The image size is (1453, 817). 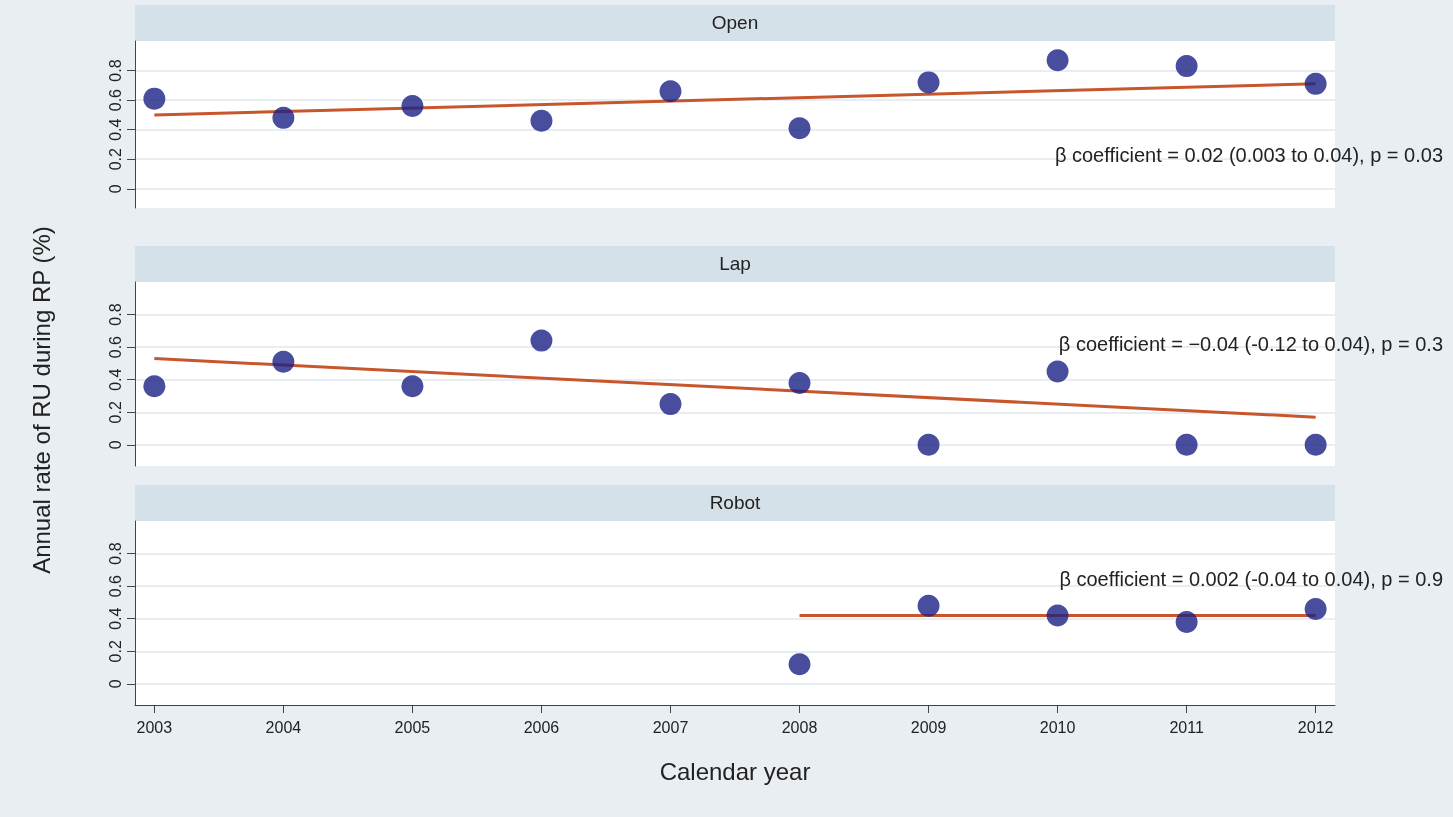 What do you see at coordinates (799, 727) in the screenshot?
I see `x-tick-label: 2008` at bounding box center [799, 727].